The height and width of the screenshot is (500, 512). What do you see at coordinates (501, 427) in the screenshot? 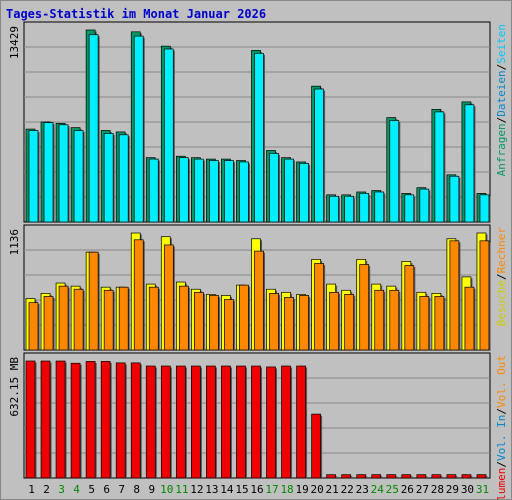
I see `legend-volume: Volumen/Vol. In/Vol. Out` at bounding box center [501, 427].